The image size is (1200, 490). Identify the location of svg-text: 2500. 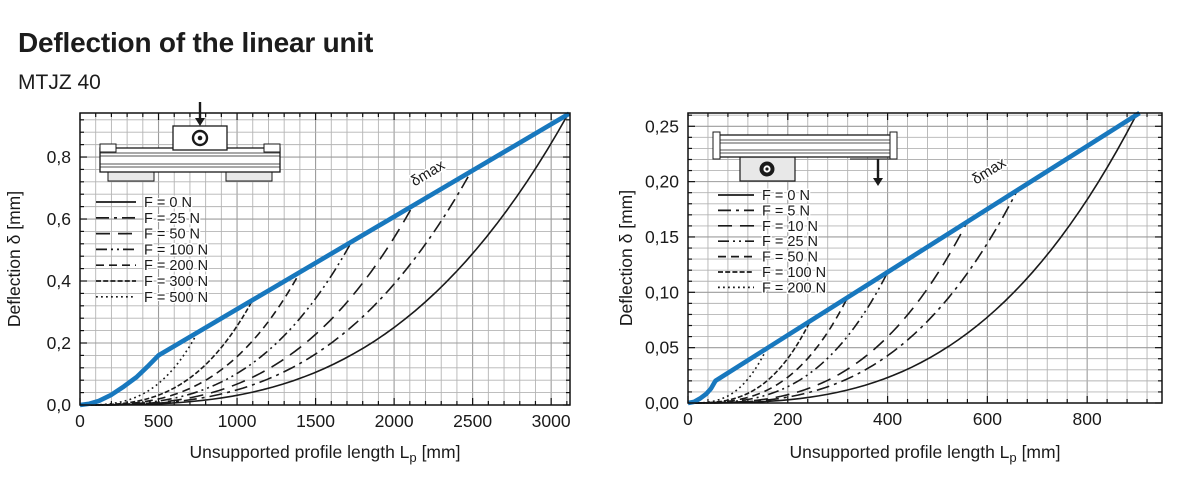
(472, 421).